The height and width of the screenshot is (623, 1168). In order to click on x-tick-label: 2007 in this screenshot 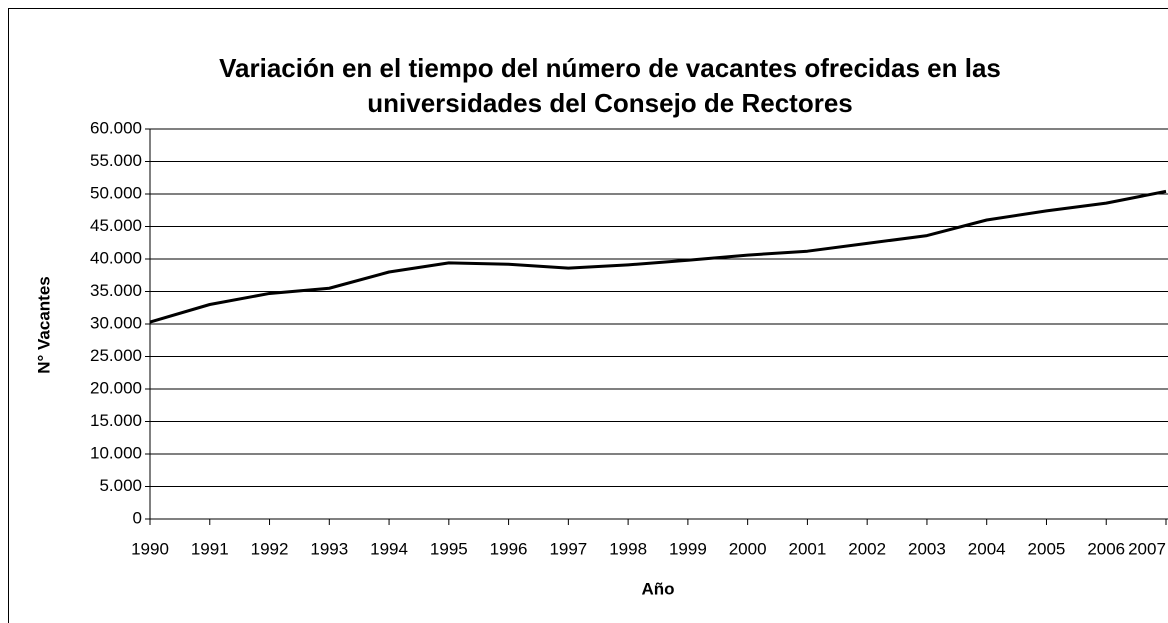, I will do `click(1147, 548)`.